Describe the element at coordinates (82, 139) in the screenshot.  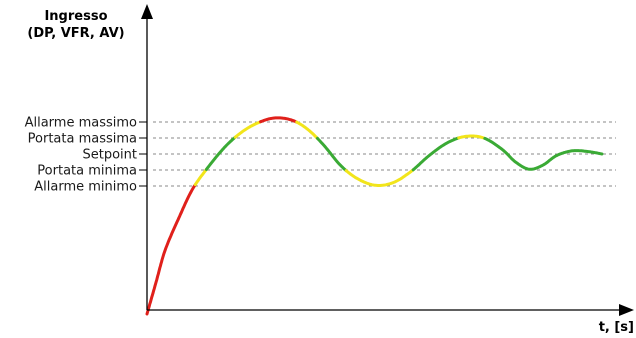
I see `label-portata-massima: Portata massima` at that location.